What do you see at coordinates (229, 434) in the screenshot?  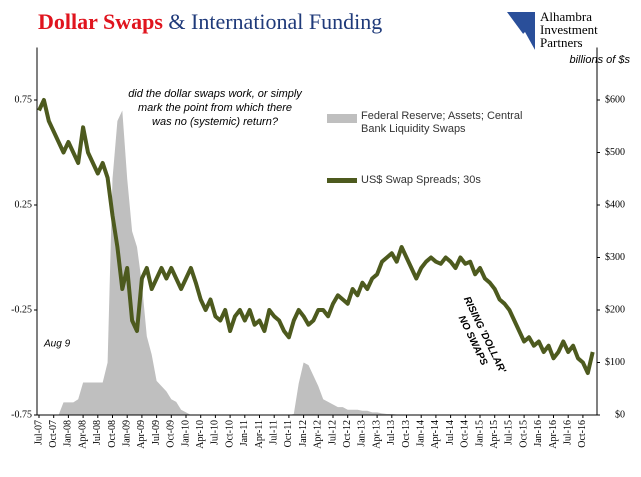 I see `x-tick-label: Oct-10` at bounding box center [229, 434].